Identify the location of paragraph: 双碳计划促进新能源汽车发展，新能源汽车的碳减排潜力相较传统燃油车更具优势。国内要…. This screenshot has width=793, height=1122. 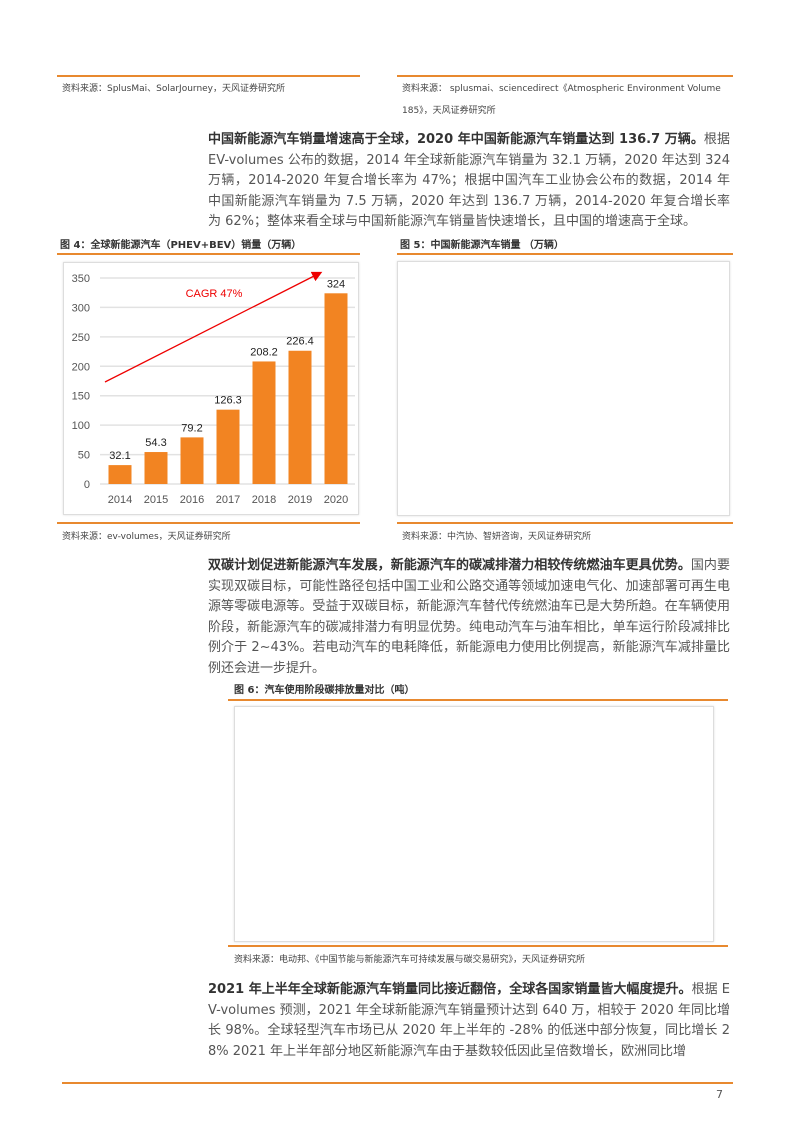
(469, 617).